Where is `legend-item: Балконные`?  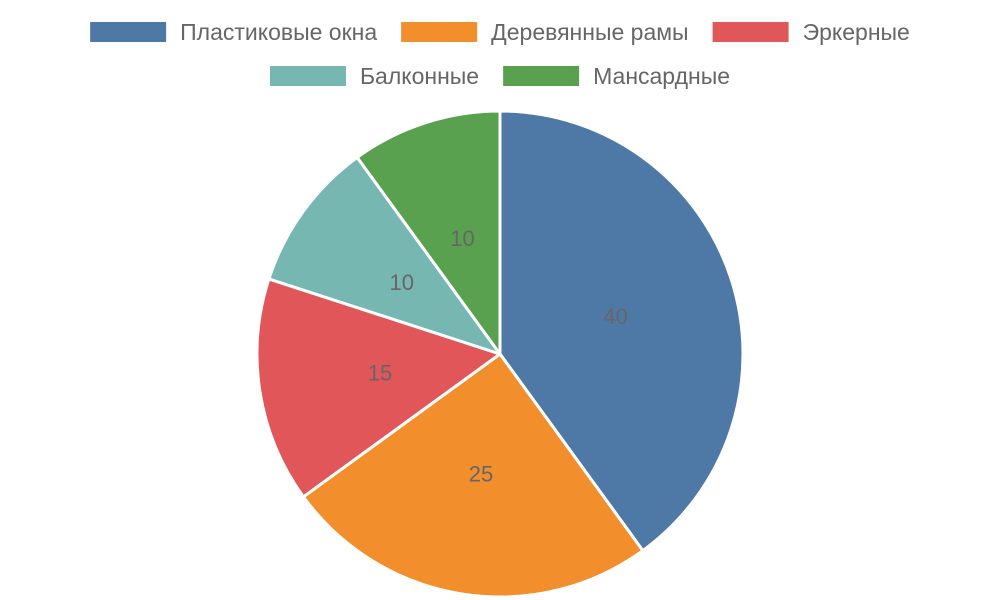 legend-item: Балконные is located at coordinates (374, 76).